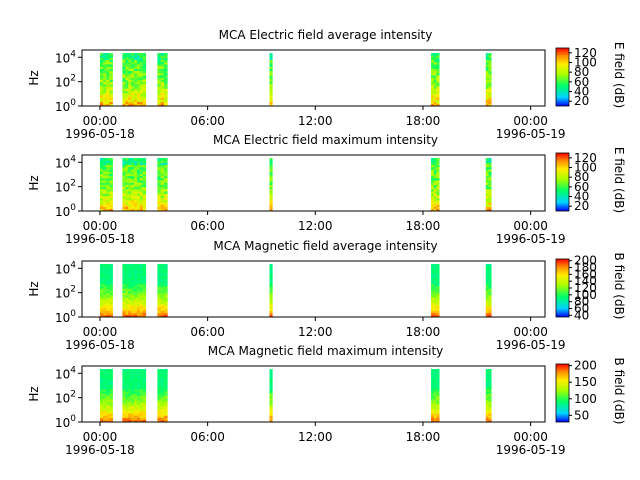 The width and height of the screenshot is (640, 480). What do you see at coordinates (581, 101) in the screenshot?
I see `colorbar-tick-label: 20` at bounding box center [581, 101].